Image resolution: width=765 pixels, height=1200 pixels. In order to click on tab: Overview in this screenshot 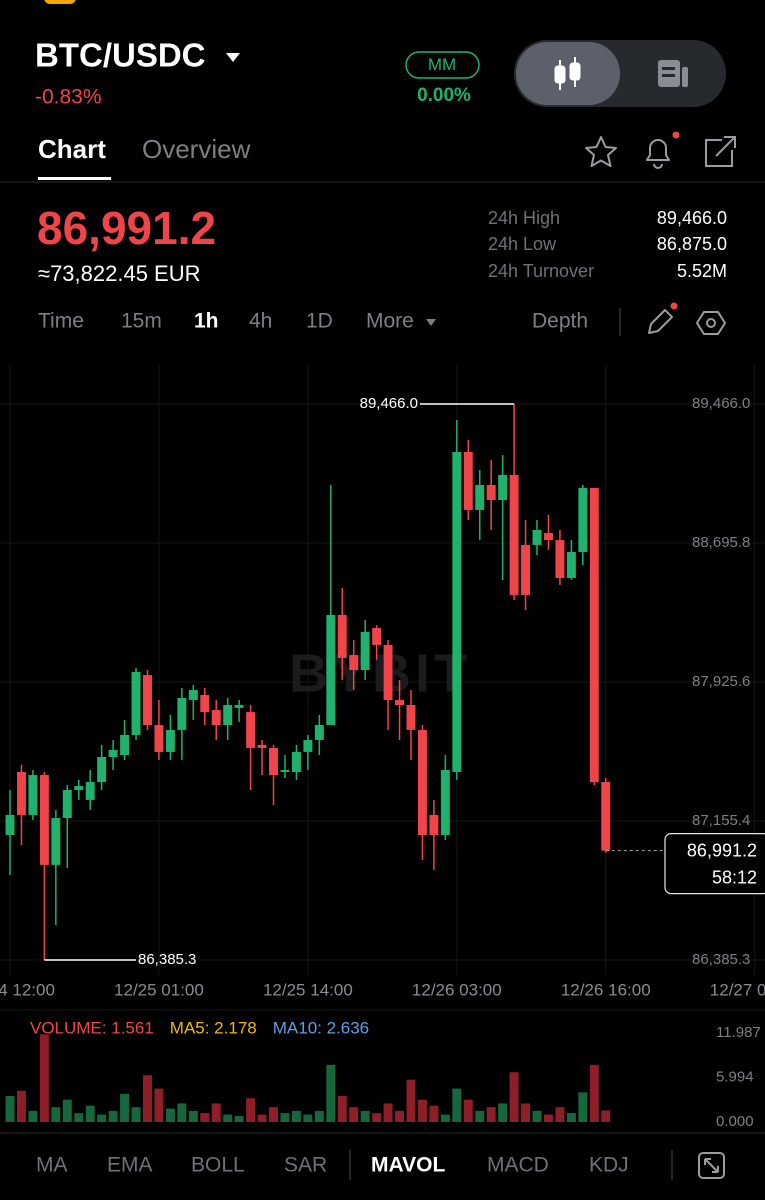, I will do `click(196, 149)`.